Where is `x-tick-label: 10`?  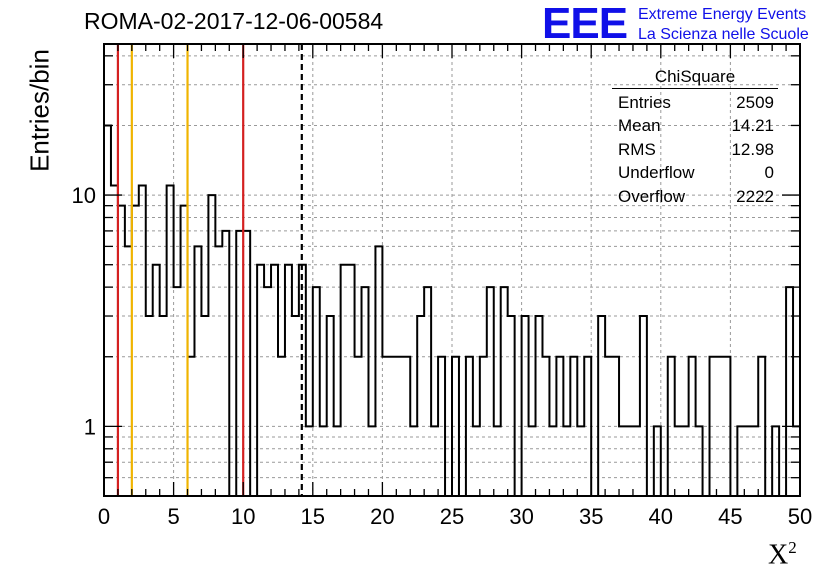 x-tick-label: 10 is located at coordinates (243, 516).